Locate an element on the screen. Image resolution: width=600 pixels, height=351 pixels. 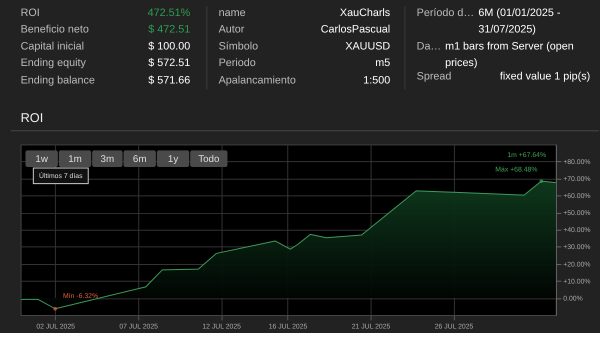
text: Símbolo is located at coordinates (238, 46).